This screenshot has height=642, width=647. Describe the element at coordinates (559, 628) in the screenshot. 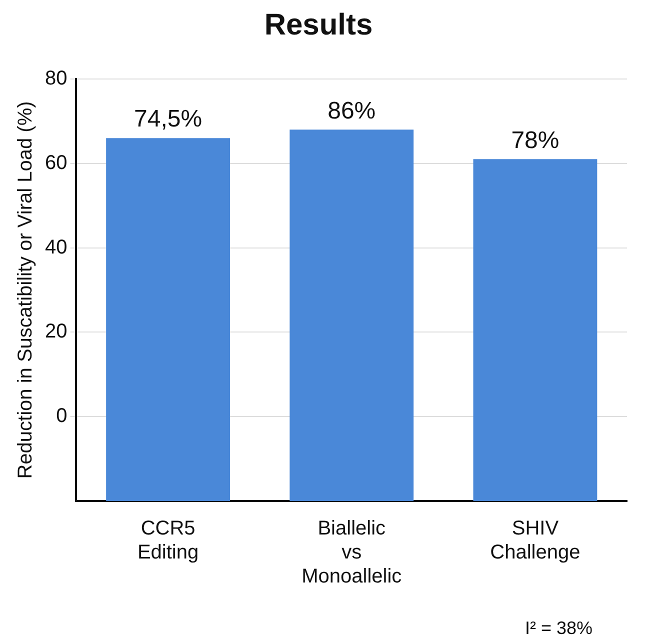

I see `text: I² = 38%` at that location.